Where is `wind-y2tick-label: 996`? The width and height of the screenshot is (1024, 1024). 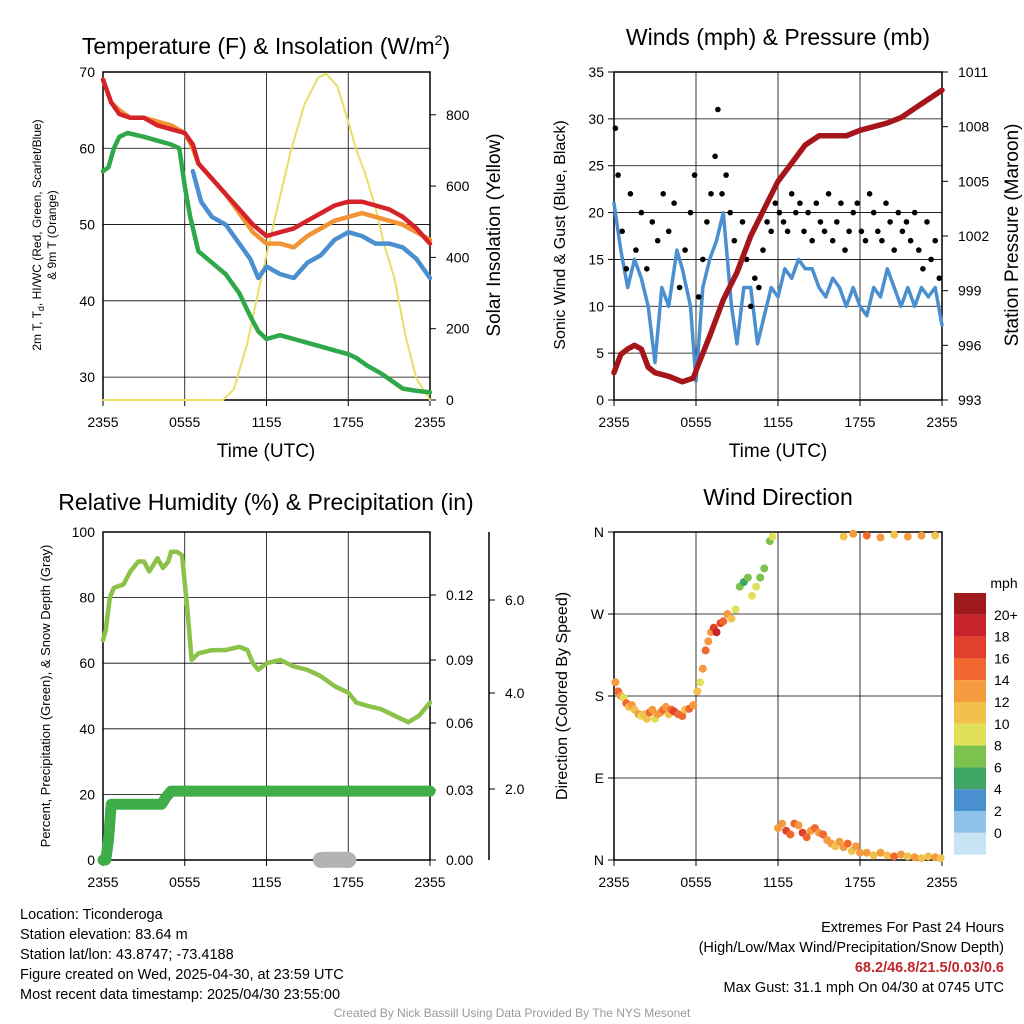 wind-y2tick-label: 996 is located at coordinates (970, 345).